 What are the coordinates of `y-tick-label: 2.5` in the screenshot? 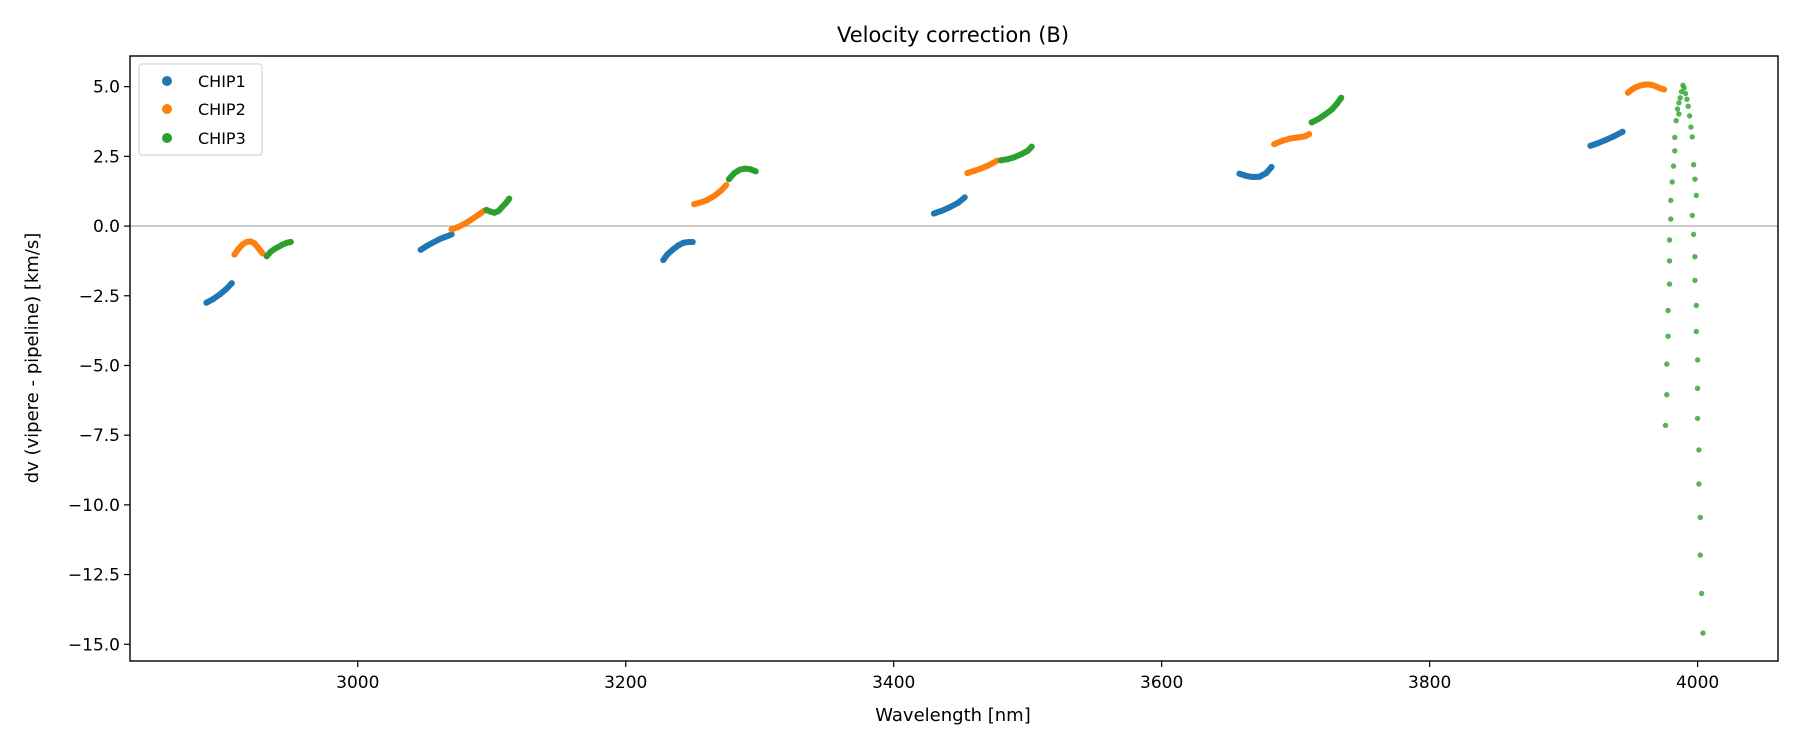 It's located at (106, 157).